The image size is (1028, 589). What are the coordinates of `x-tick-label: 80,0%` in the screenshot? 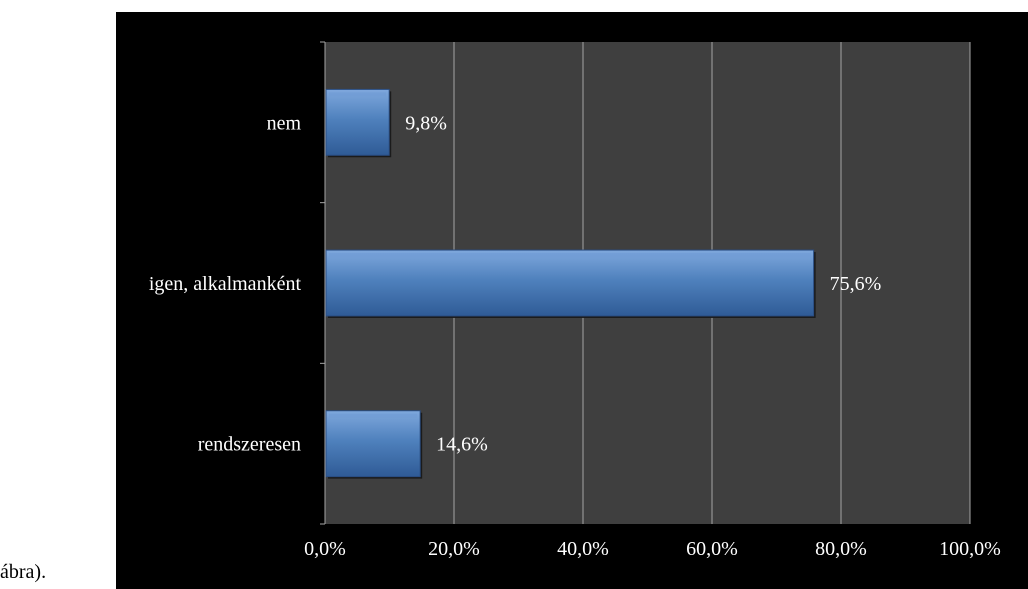 It's located at (841, 549).